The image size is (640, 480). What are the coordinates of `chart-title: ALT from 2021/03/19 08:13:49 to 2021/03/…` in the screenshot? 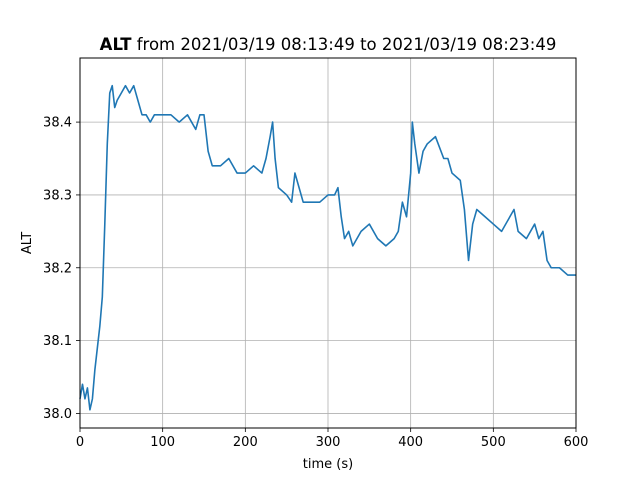 It's located at (328, 44).